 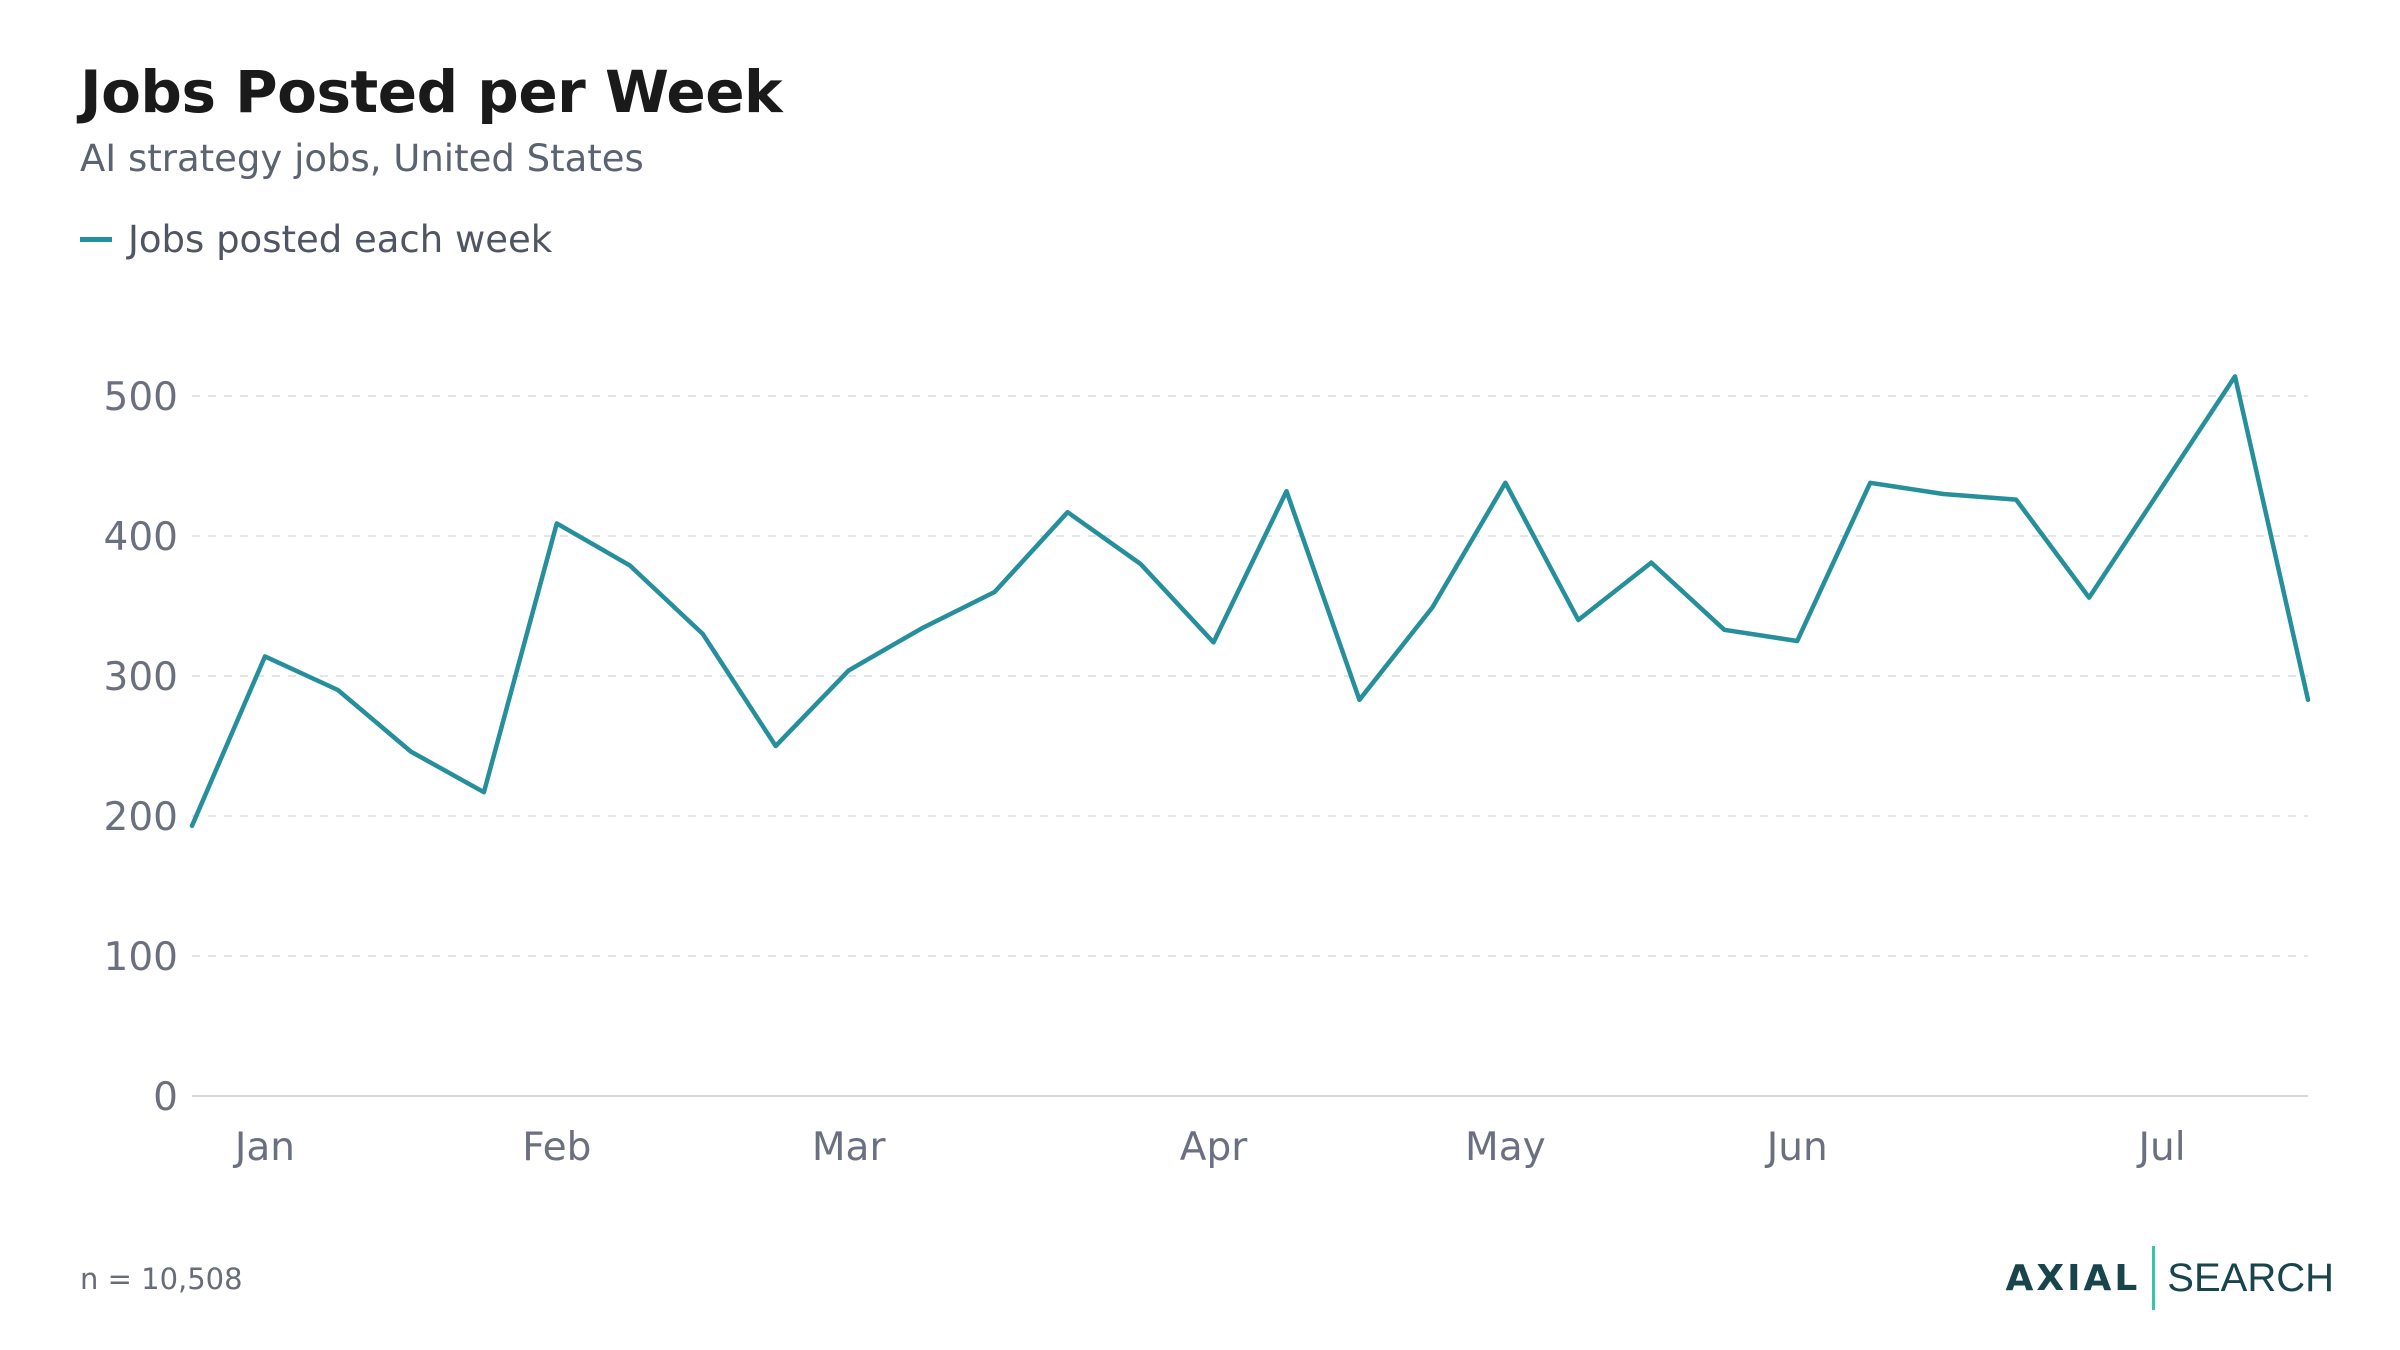 I want to click on logo-mark: AXIAL, so click(x=2073, y=1278).